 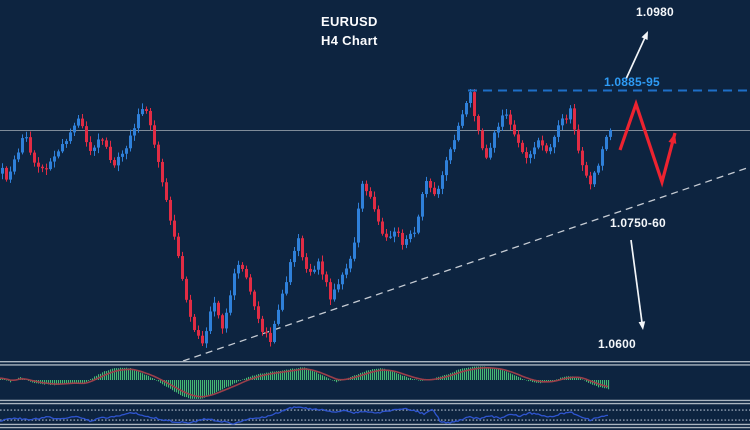 I want to click on bear-target-label: 1.0600, so click(x=617, y=344).